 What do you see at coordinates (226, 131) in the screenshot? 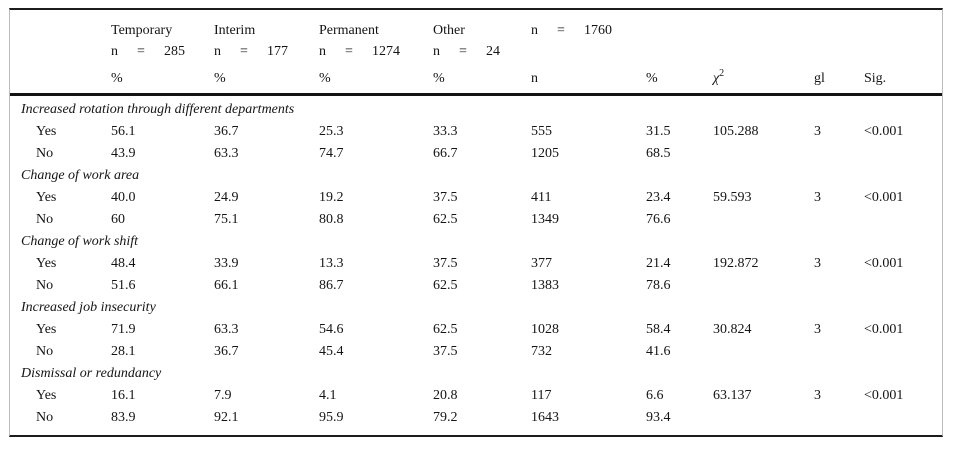
I see `cell-interim-pct: 36.7` at bounding box center [226, 131].